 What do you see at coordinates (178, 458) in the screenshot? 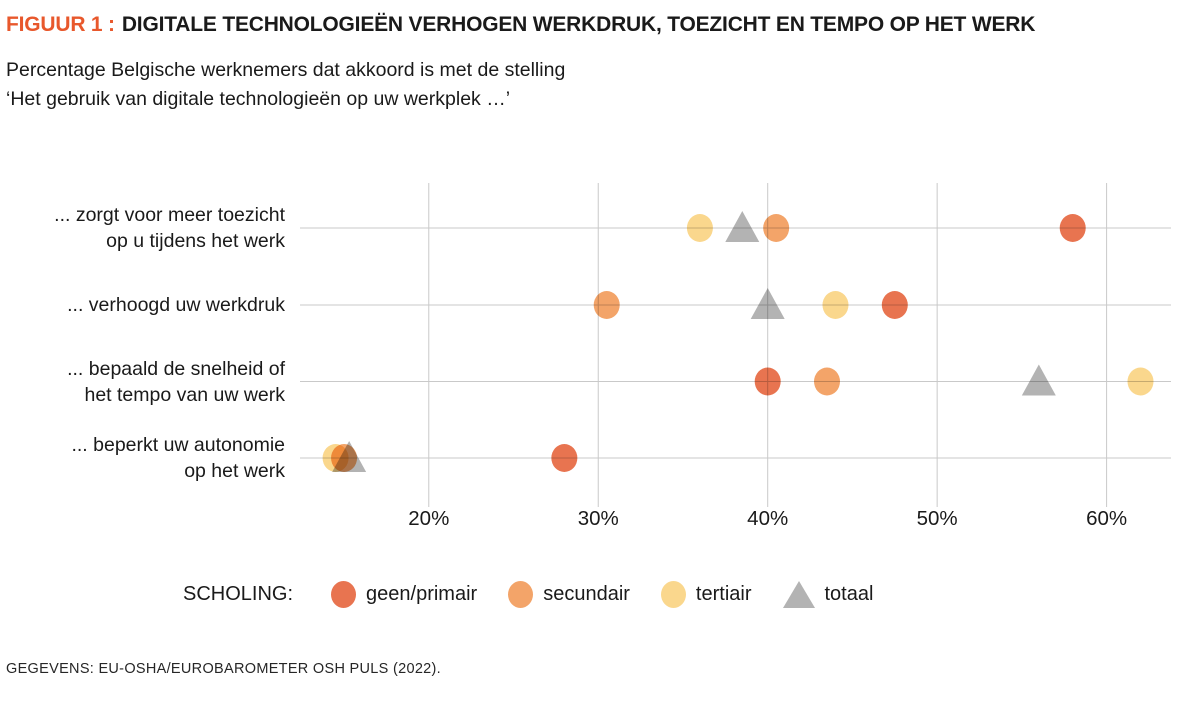
I see `category-label-autonomie: ... beperkt uw autonomie op het werk` at bounding box center [178, 458].